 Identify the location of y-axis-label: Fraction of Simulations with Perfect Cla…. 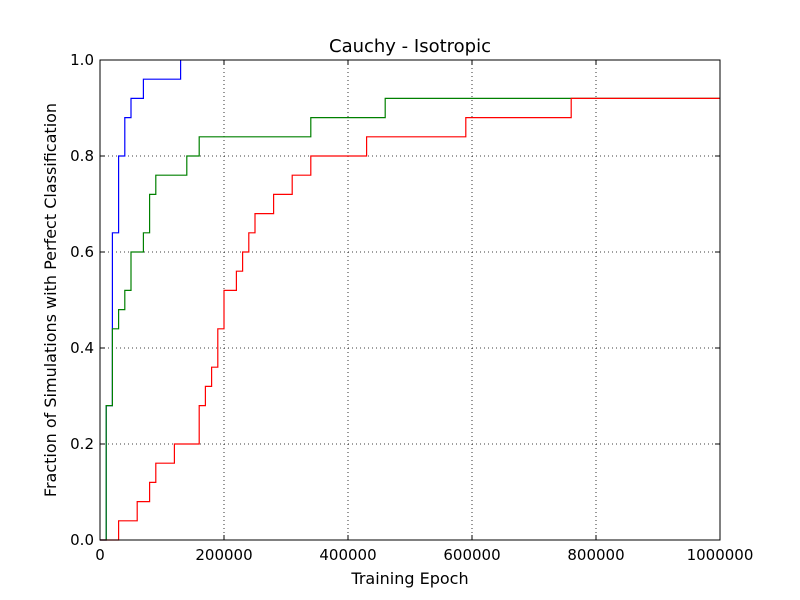
(50, 300).